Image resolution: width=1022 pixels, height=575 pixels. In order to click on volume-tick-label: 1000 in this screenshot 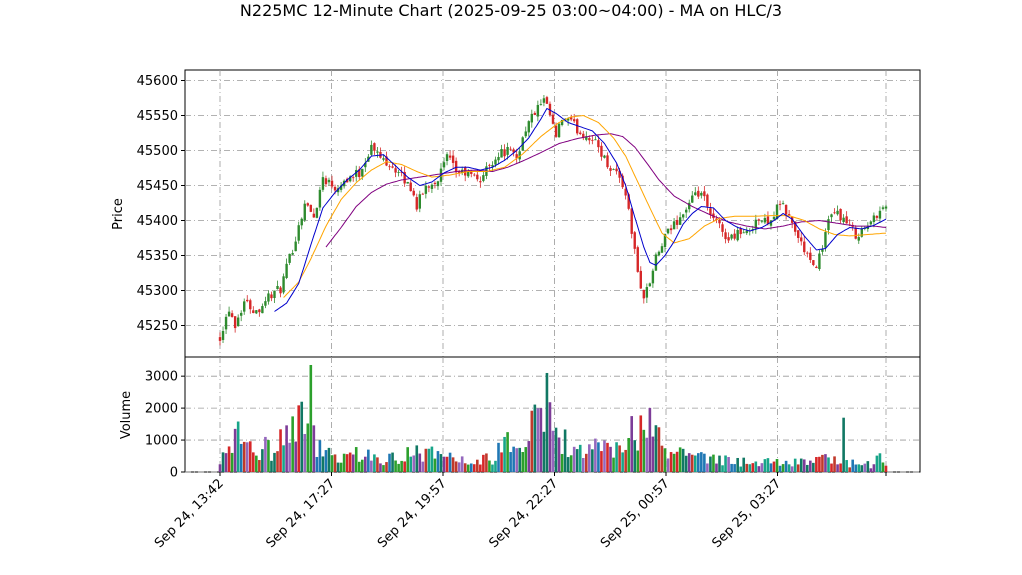, I will do `click(161, 441)`.